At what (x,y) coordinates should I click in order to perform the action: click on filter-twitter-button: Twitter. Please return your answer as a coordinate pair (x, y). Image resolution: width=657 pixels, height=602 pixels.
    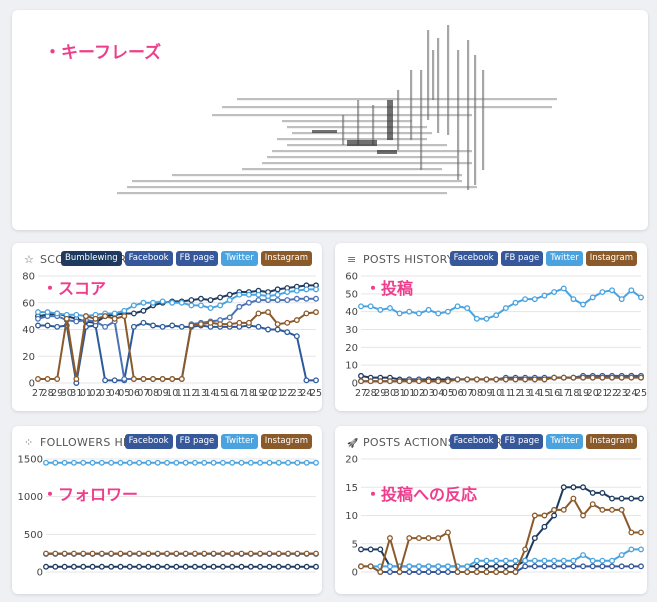
    Looking at the image, I should click on (564, 258).